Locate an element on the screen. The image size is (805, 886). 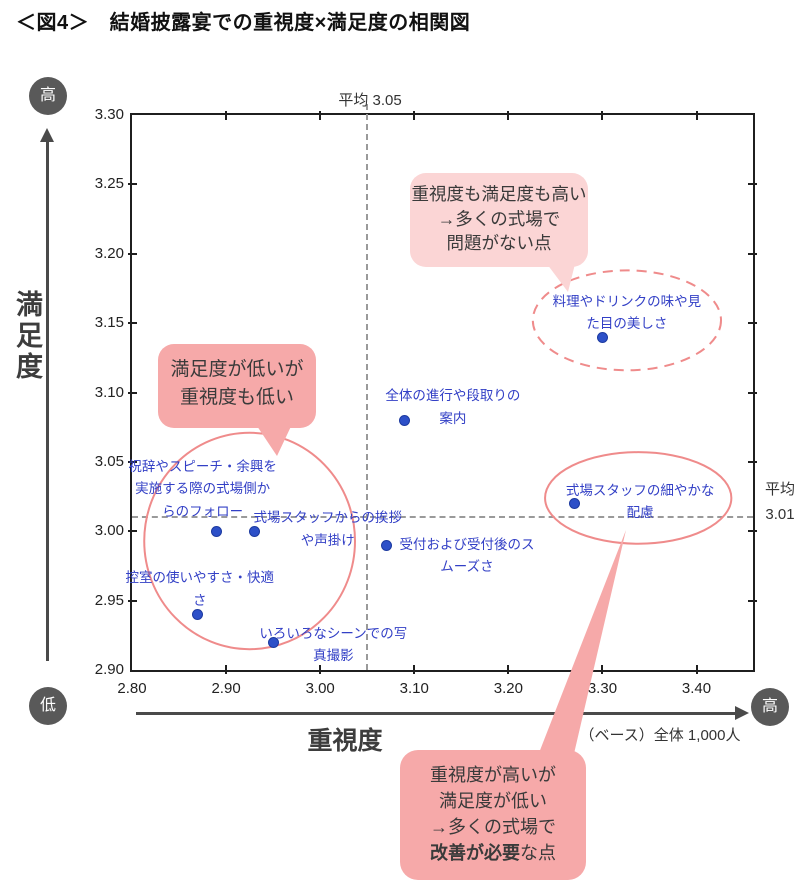
callout-line: 重視度が高いが is located at coordinates (493, 775).